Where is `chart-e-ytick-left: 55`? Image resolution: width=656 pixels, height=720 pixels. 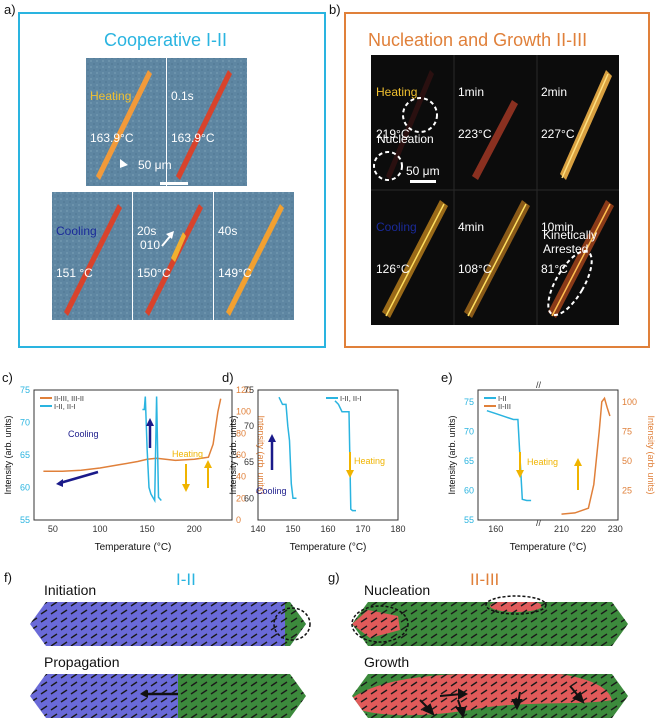
chart-e-ytick-left: 55 is located at coordinates (469, 520).